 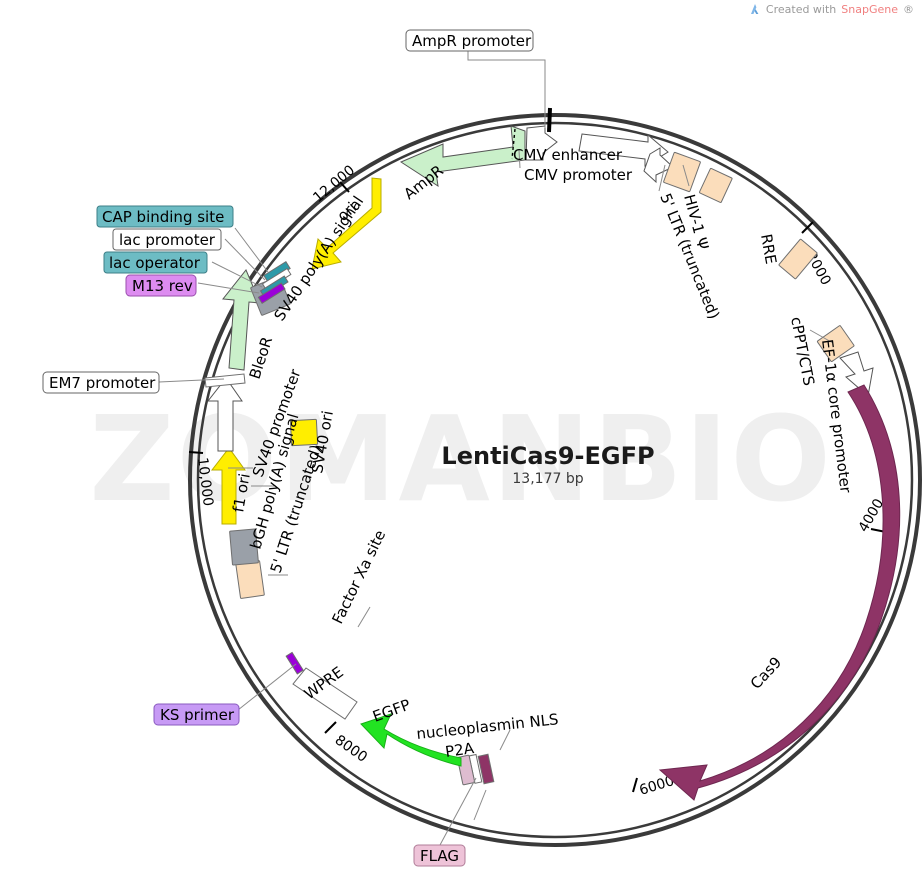 What do you see at coordinates (802, 351) in the screenshot?
I see `label-cppt-cts: cPPT/CTS` at bounding box center [802, 351].